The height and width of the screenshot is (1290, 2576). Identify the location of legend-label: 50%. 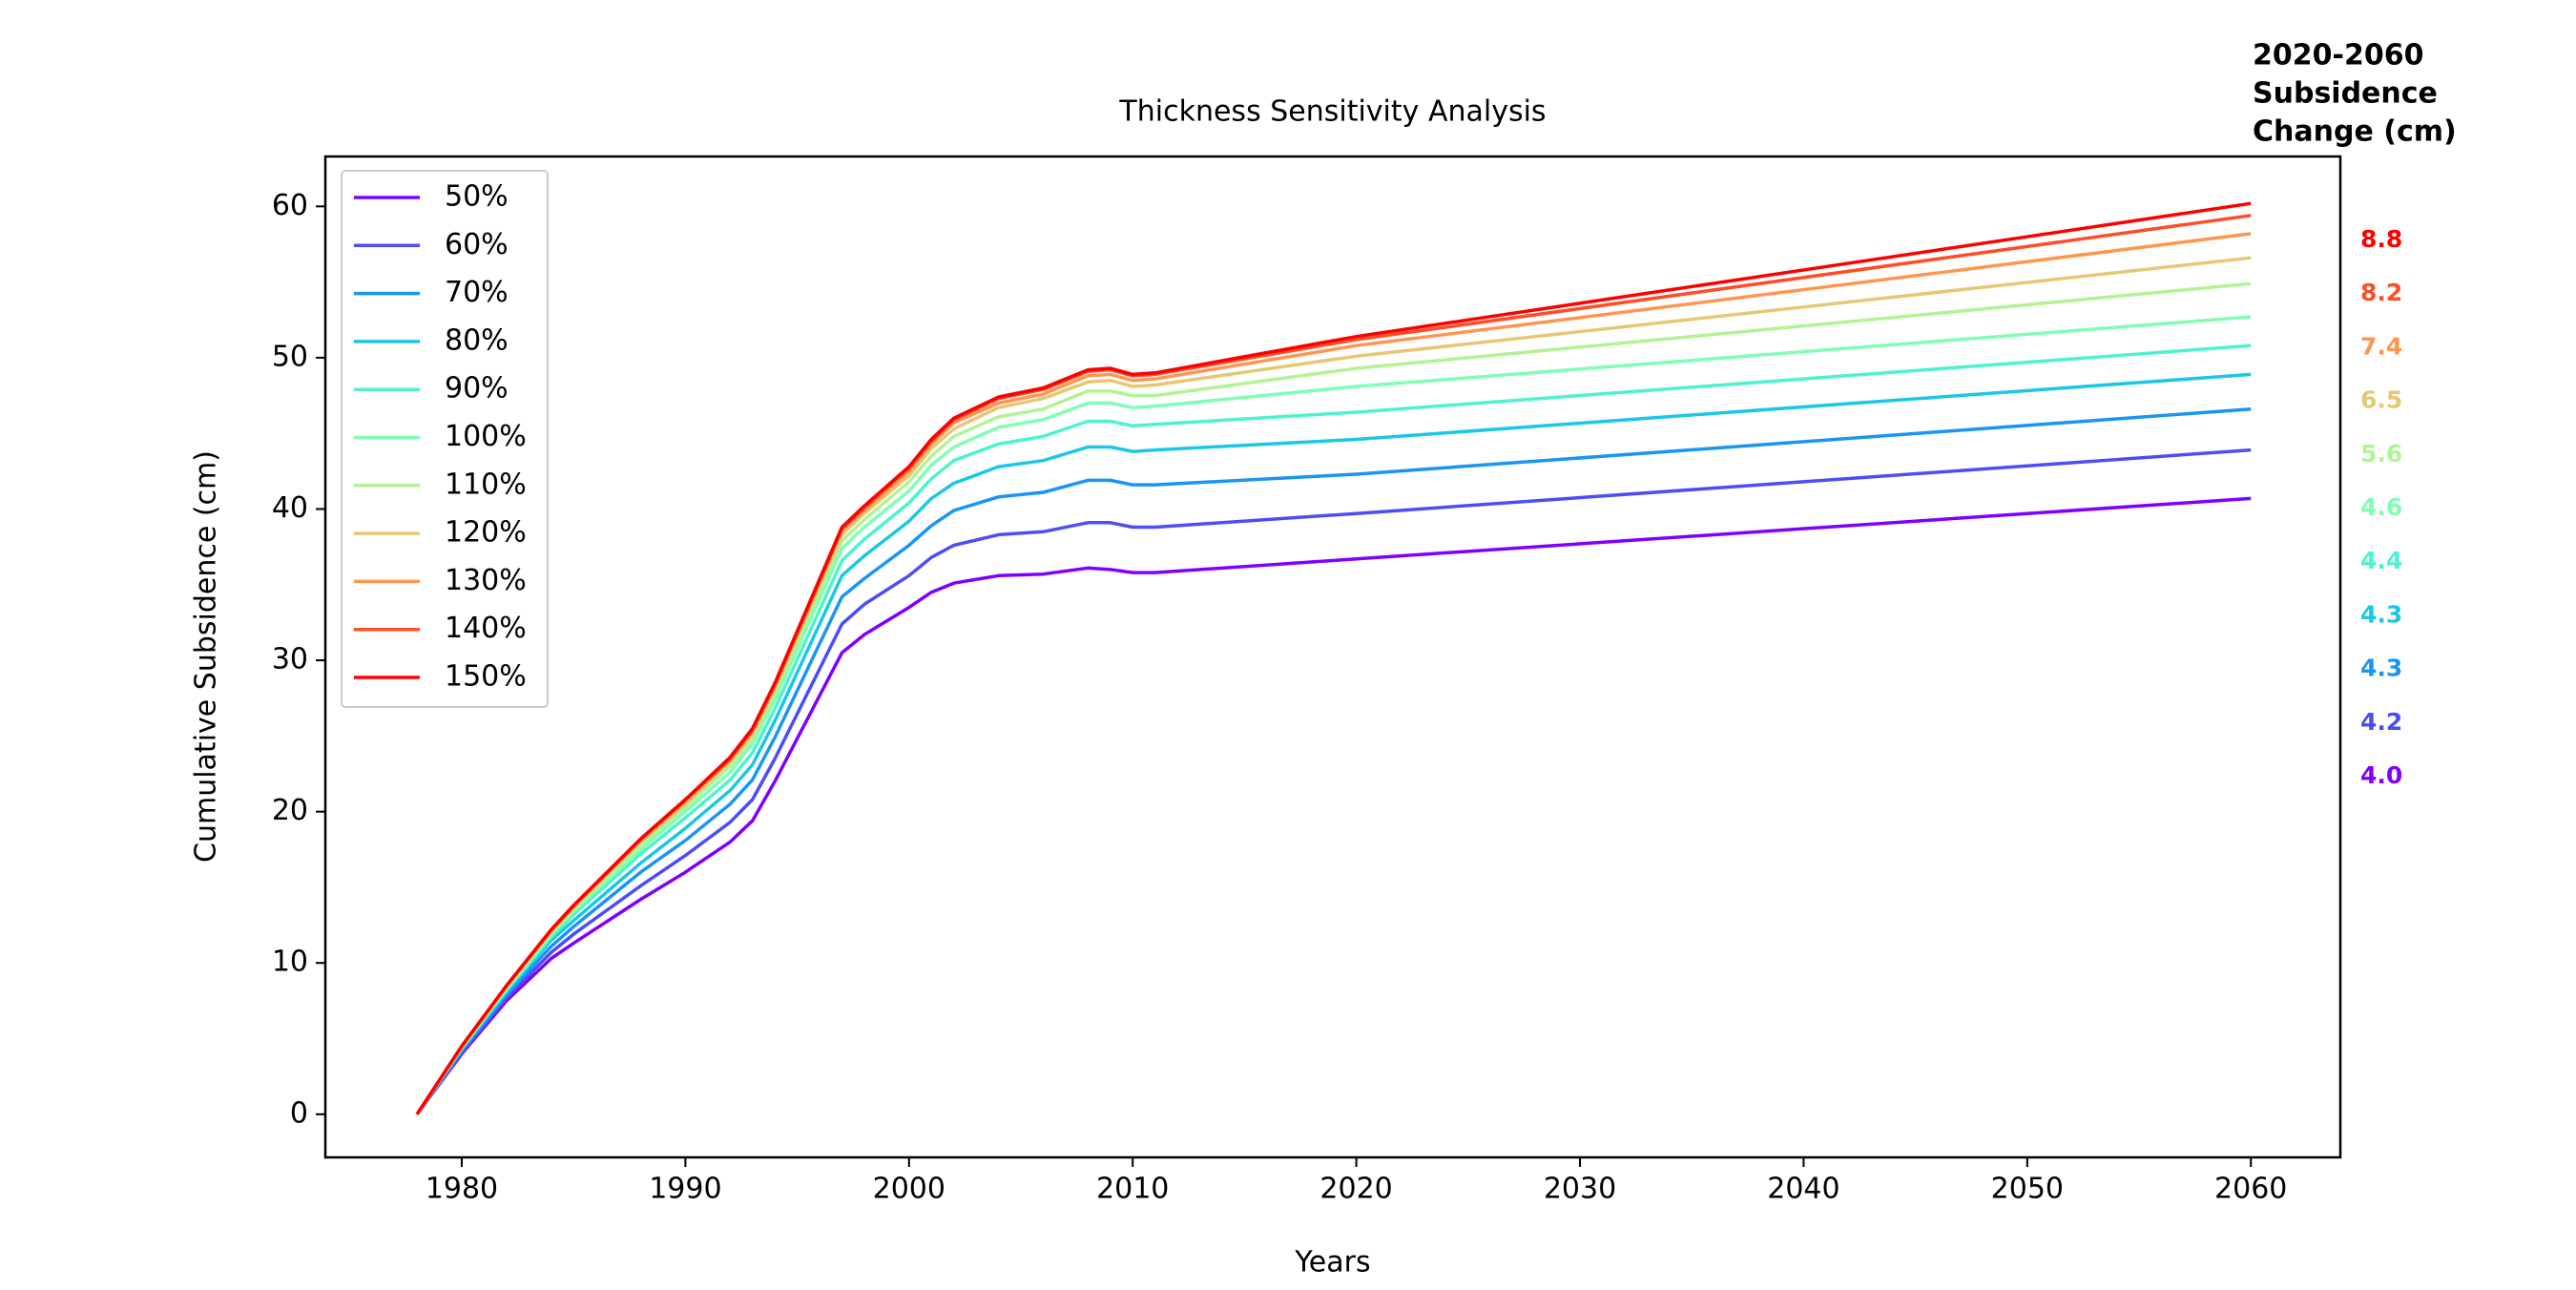
(477, 197).